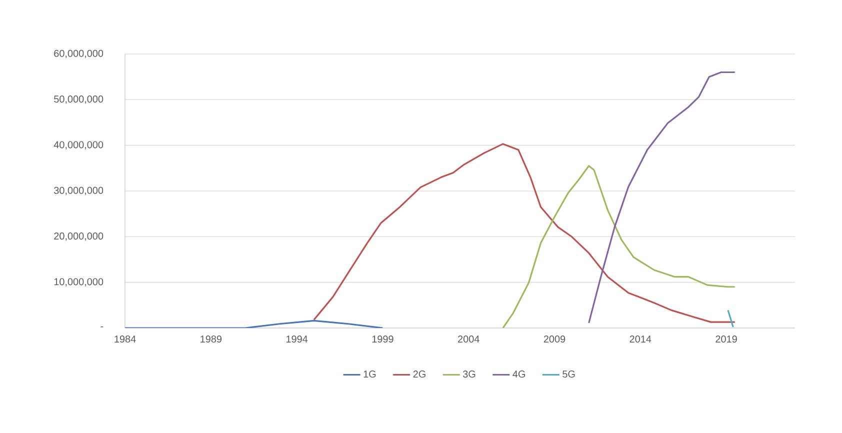 The height and width of the screenshot is (433, 842). I want to click on x-tick-label: 2019, so click(726, 339).